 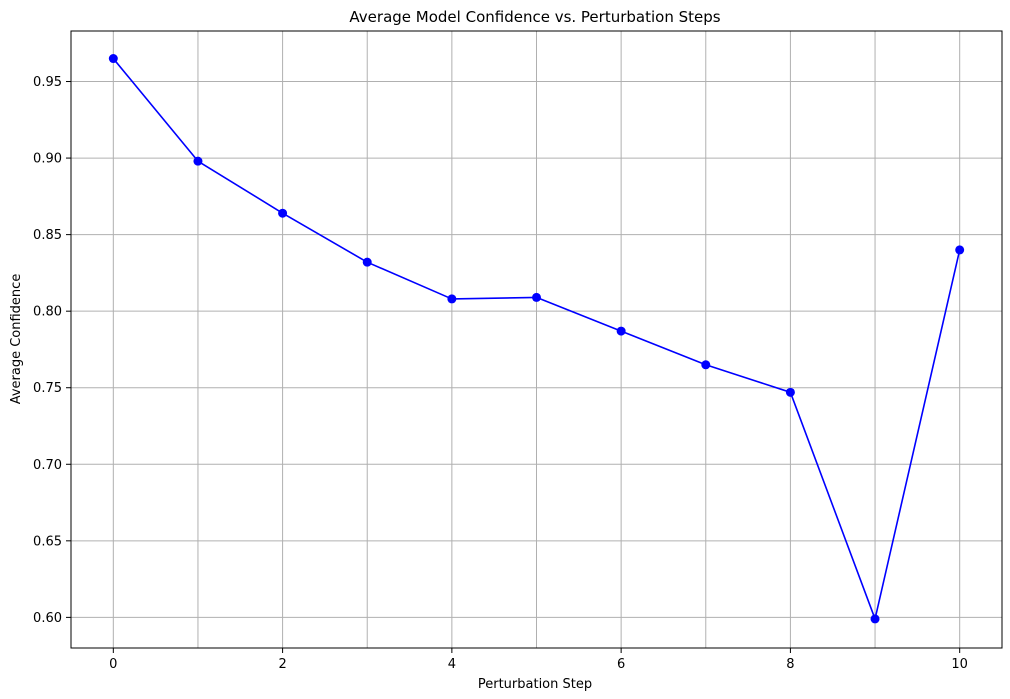 What do you see at coordinates (47, 159) in the screenshot?
I see `y-tick-label-6: 0.90` at bounding box center [47, 159].